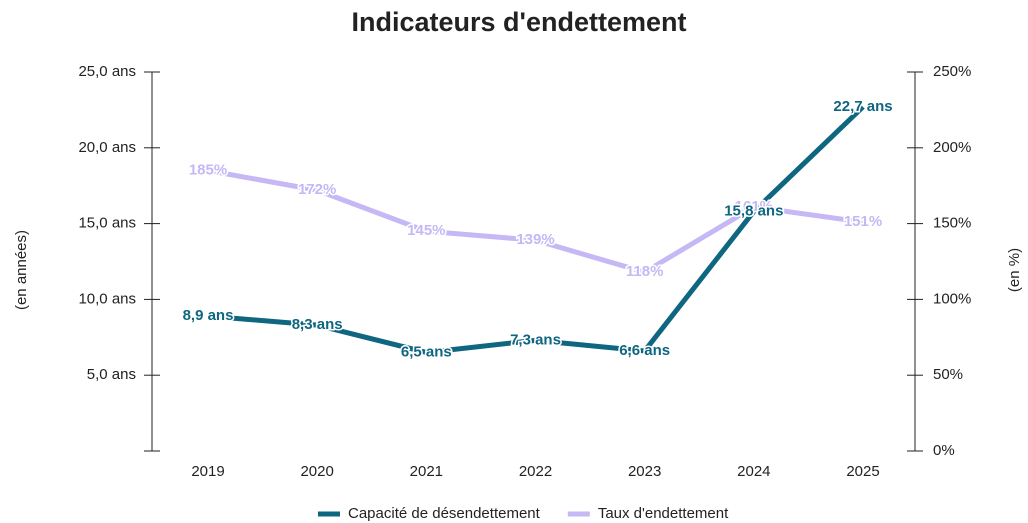  Describe the element at coordinates (644, 471) in the screenshot. I see `x-tick-label: 2023` at that location.